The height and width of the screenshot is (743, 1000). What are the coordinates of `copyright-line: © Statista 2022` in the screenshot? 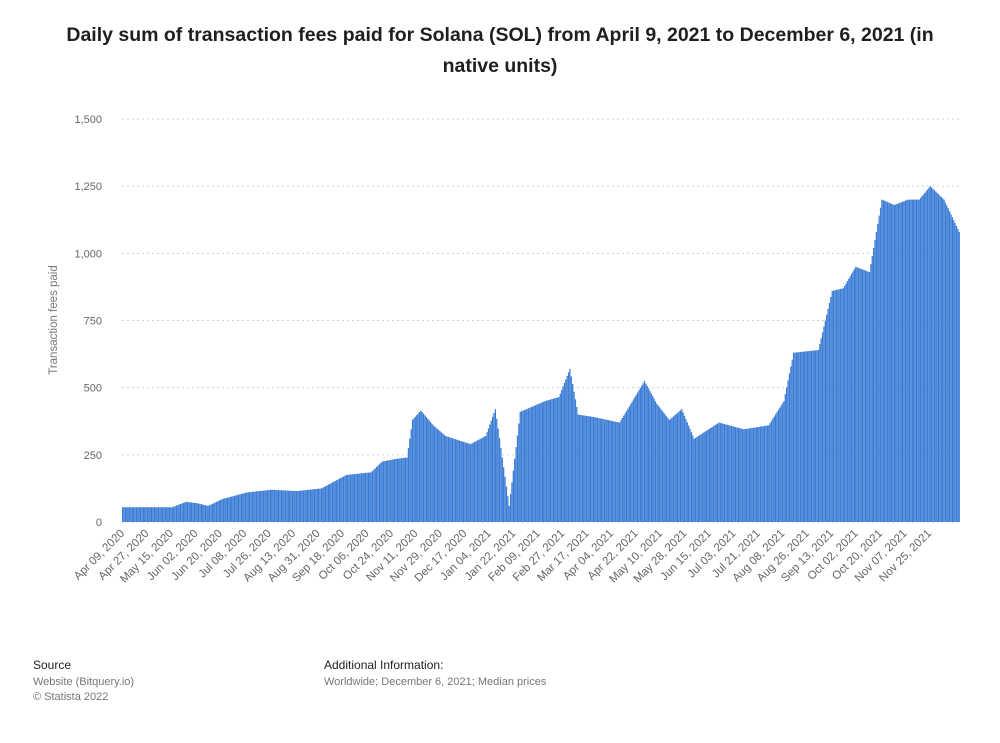 It's located at (71, 697).